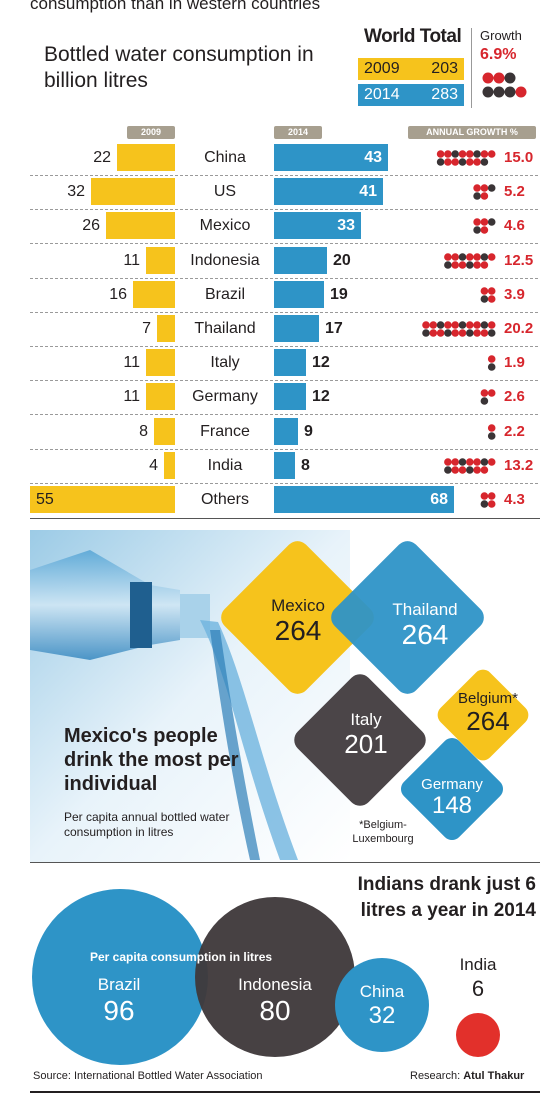  I want to click on value-2014: 8, so click(305, 465).